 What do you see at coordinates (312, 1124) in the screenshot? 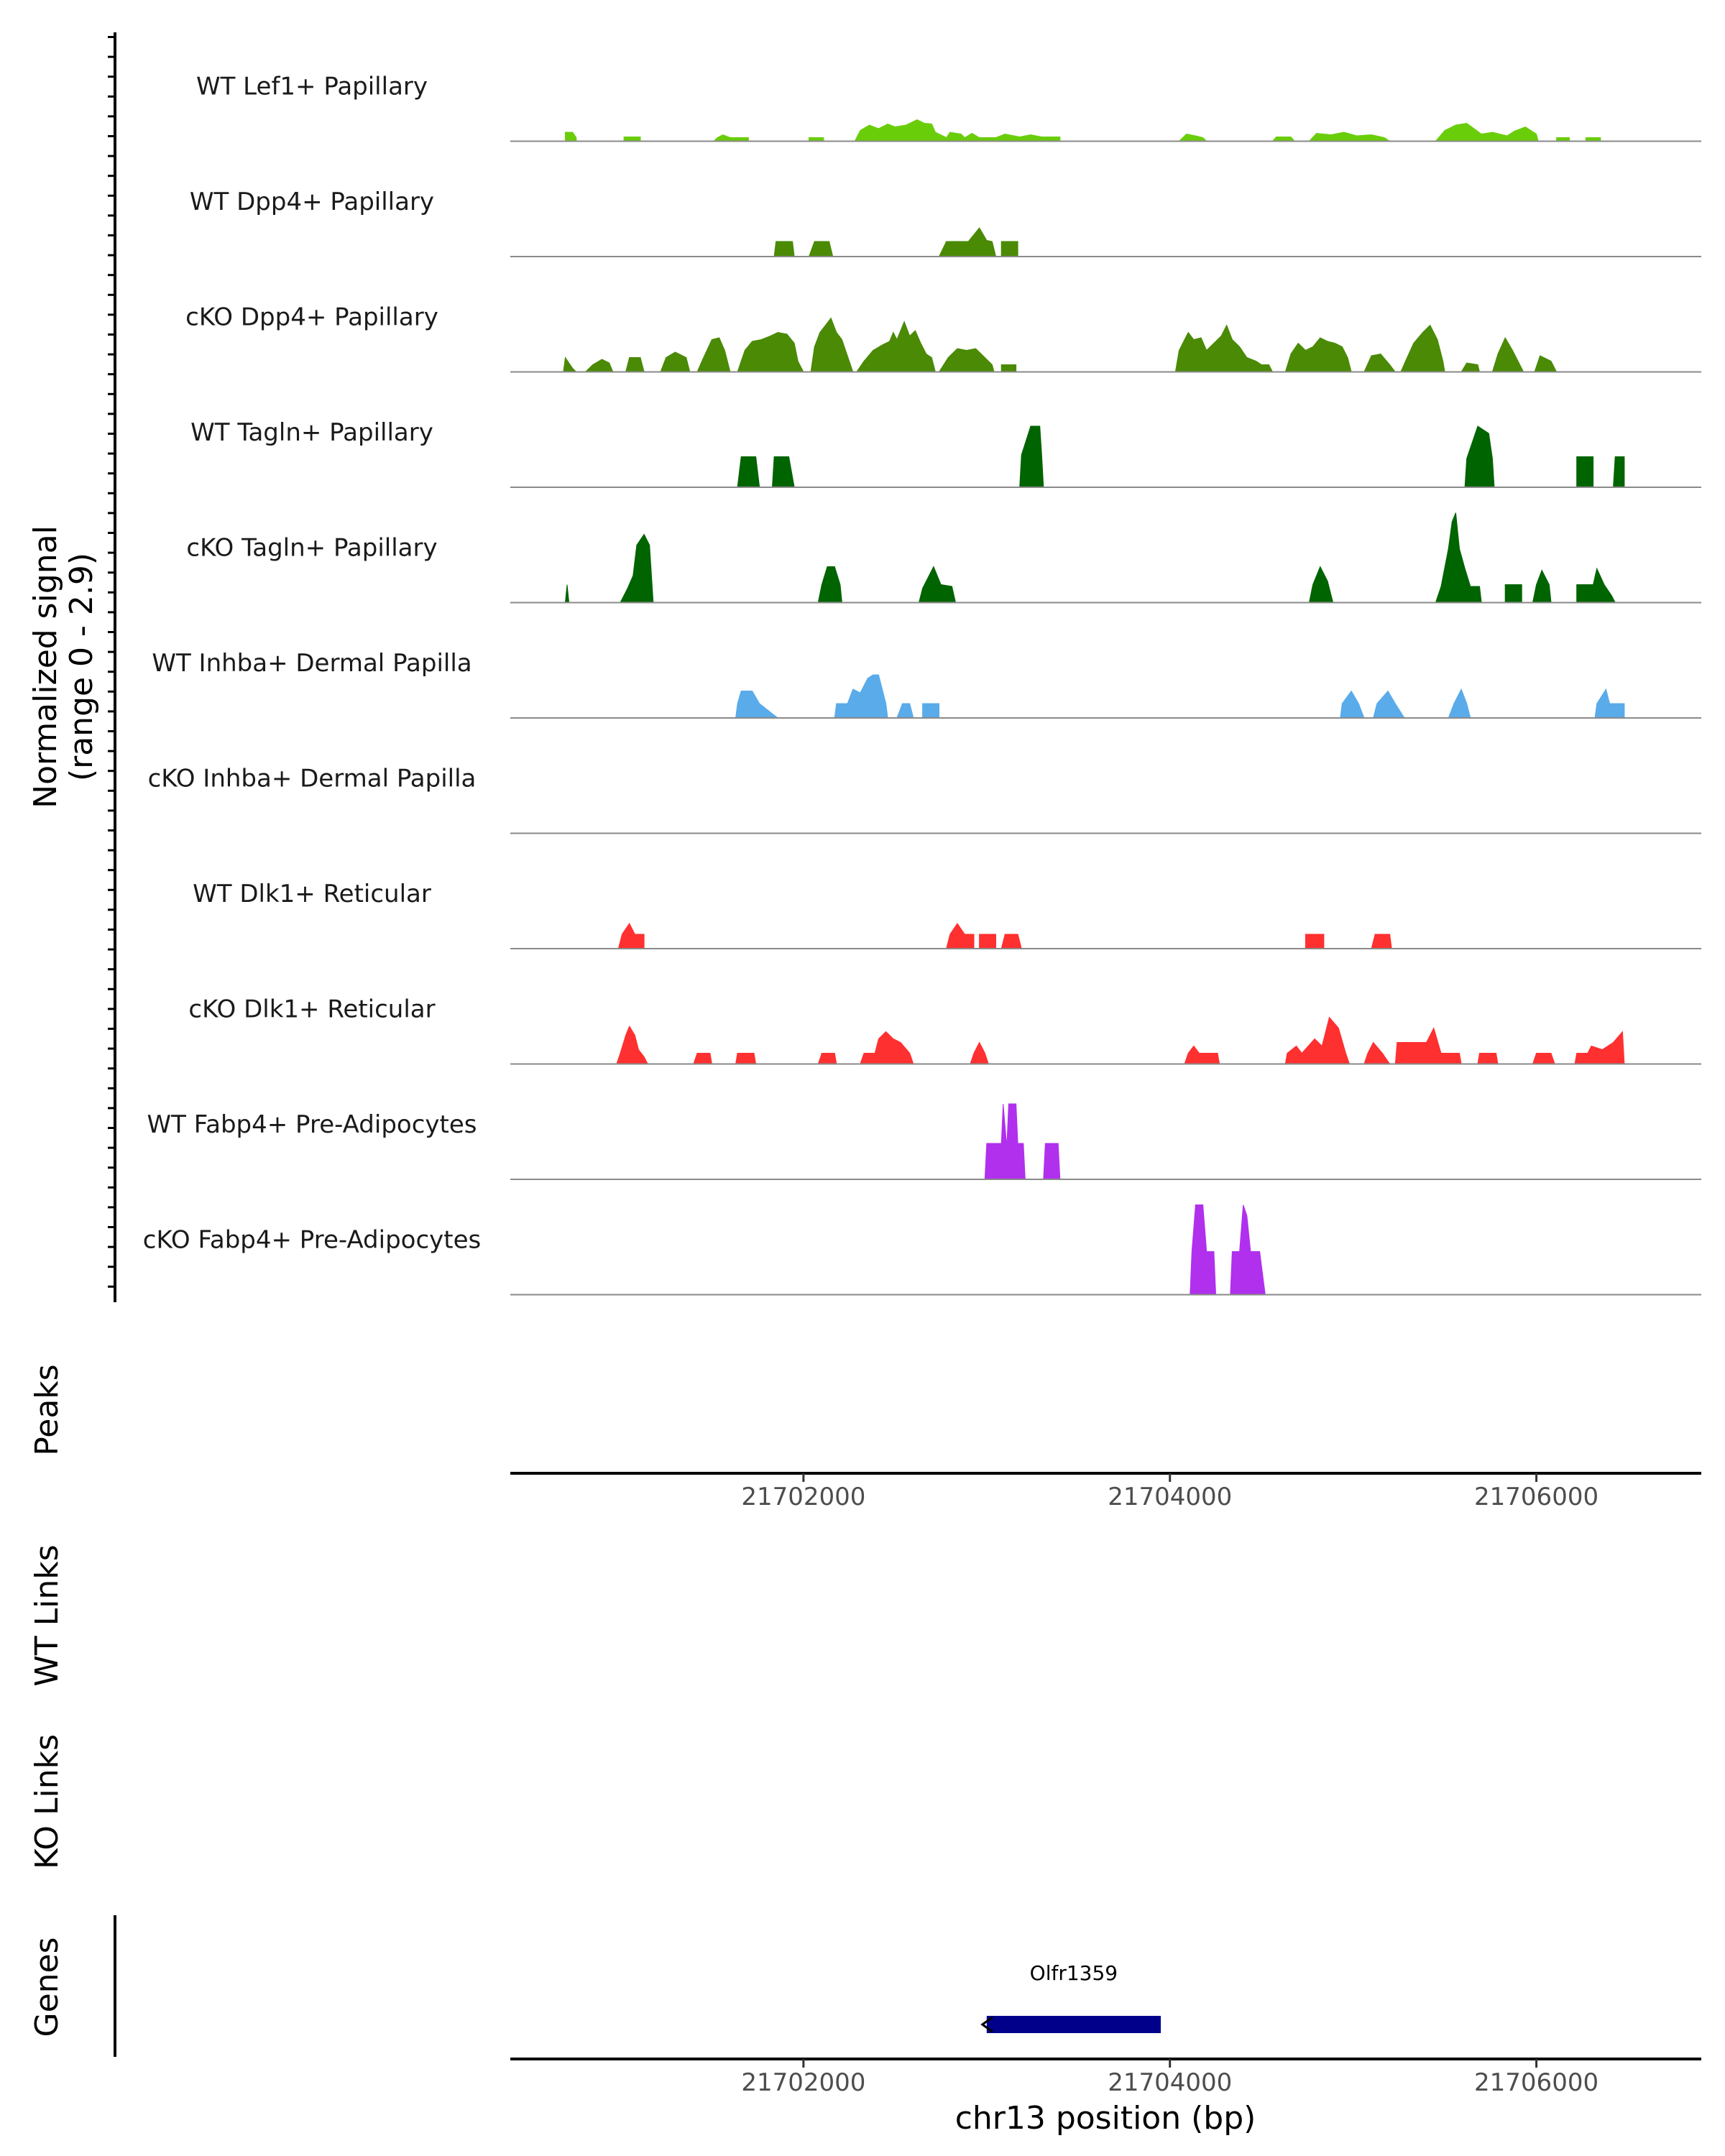
I see `track-label: WT Fabp4+ Pre-Adipocytes` at bounding box center [312, 1124].